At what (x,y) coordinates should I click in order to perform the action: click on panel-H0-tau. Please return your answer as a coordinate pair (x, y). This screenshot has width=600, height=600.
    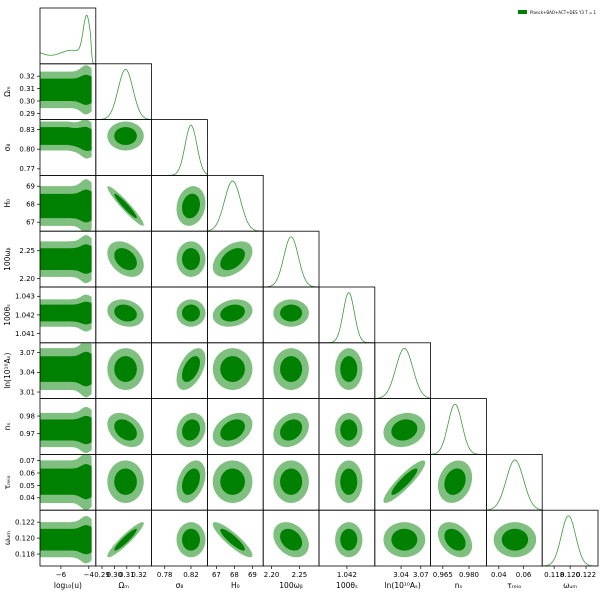
    Looking at the image, I should click on (235, 482).